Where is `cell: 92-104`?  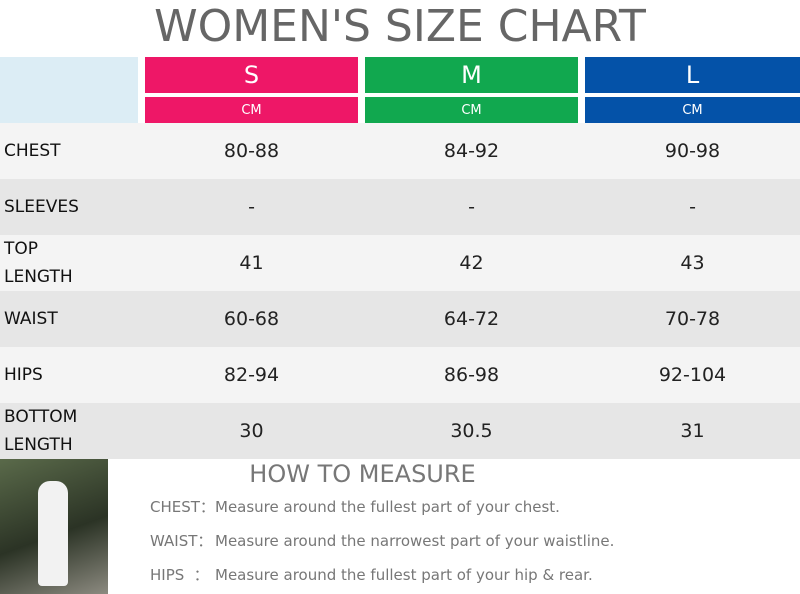 cell: 92-104 is located at coordinates (692, 375).